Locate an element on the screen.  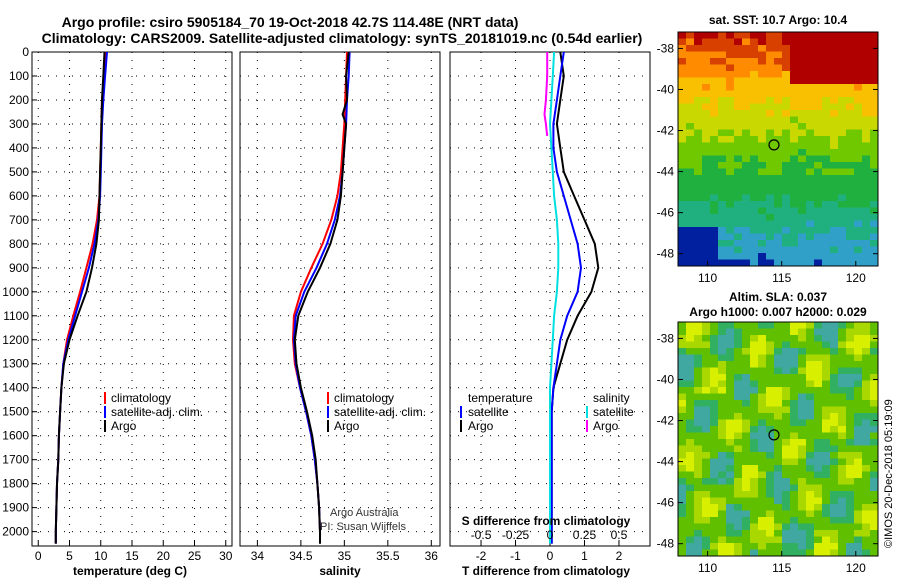
sst-map-frame is located at coordinates (778, 149).